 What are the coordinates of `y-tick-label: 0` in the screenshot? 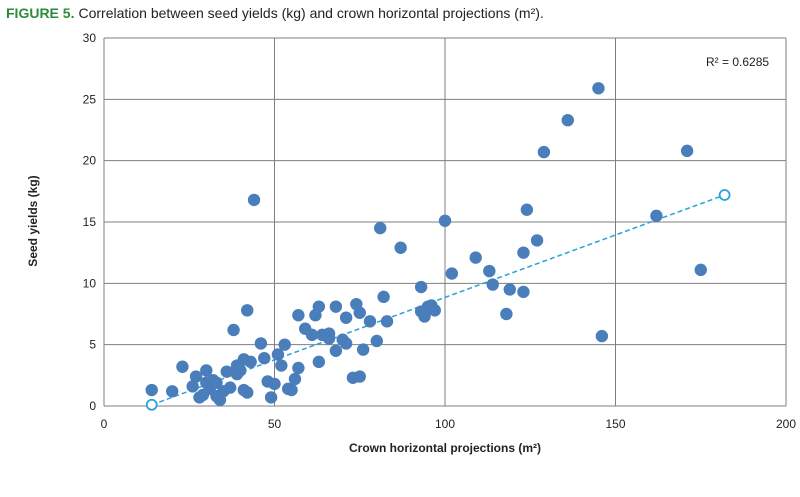 It's located at (92, 406).